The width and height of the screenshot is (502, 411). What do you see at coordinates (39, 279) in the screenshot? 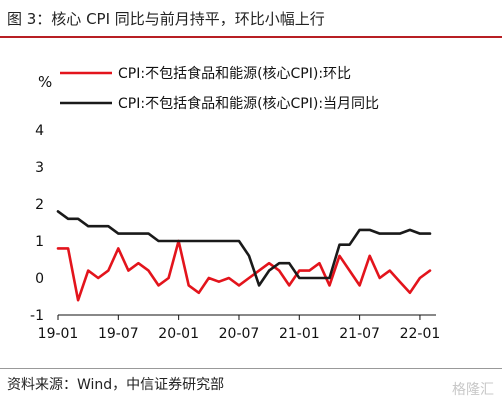
I see `y-tick-label-1: 0` at bounding box center [39, 279].